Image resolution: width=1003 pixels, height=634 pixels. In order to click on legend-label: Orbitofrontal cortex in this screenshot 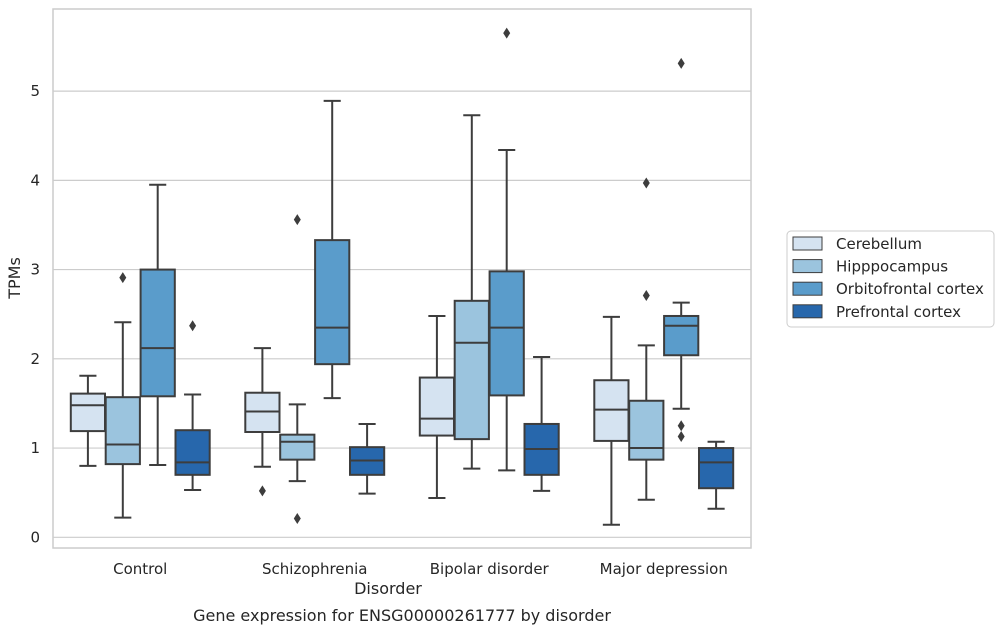, I will do `click(910, 289)`.